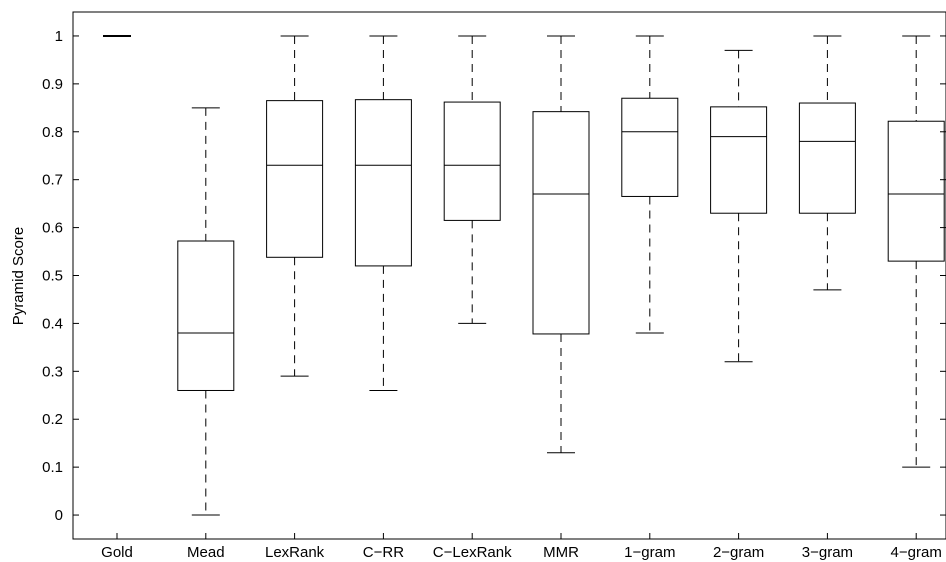 This screenshot has height=562, width=946. Describe the element at coordinates (383, 552) in the screenshot. I see `x-tick-label: C−RR` at that location.